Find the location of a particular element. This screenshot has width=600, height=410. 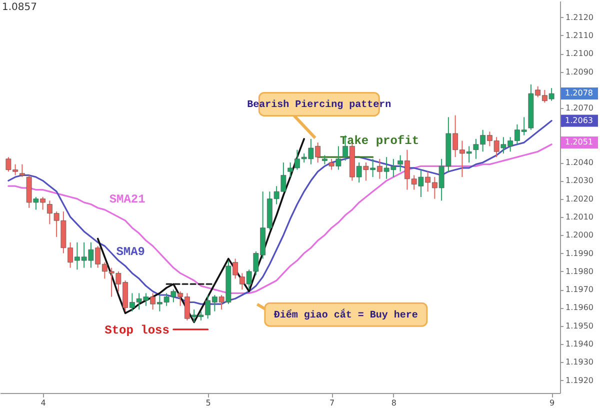

y-tick-label: 1.2020 is located at coordinates (580, 199).